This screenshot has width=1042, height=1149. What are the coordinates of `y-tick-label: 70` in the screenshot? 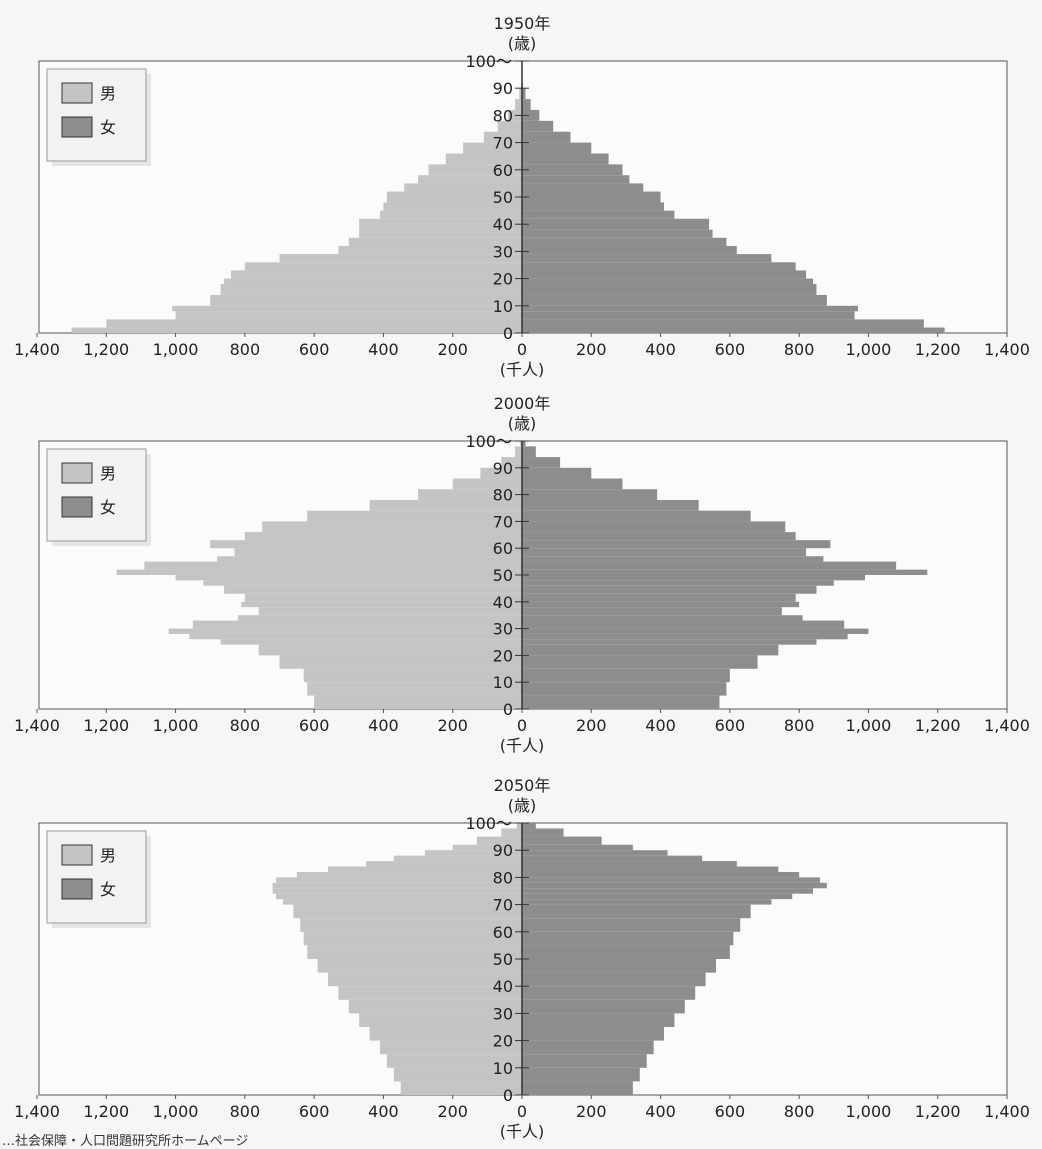 It's located at (503, 521).